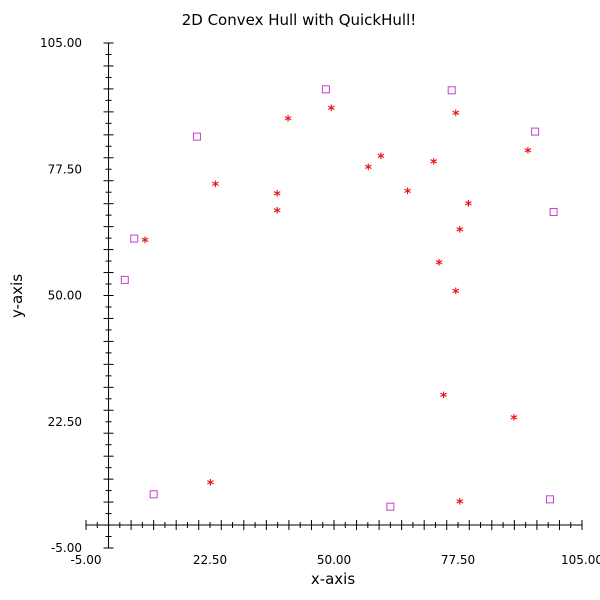 This screenshot has height=600, width=600. I want to click on x-tick-label: 50.00, so click(334, 560).